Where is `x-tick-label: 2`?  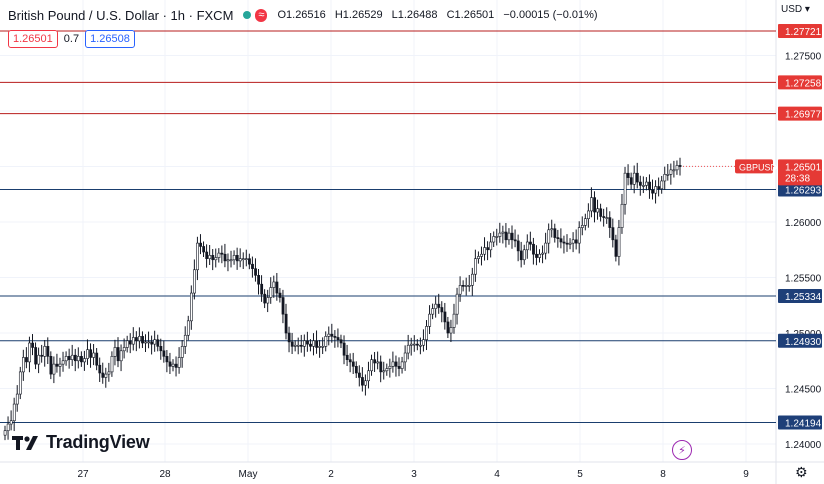 x-tick-label: 2 is located at coordinates (331, 474).